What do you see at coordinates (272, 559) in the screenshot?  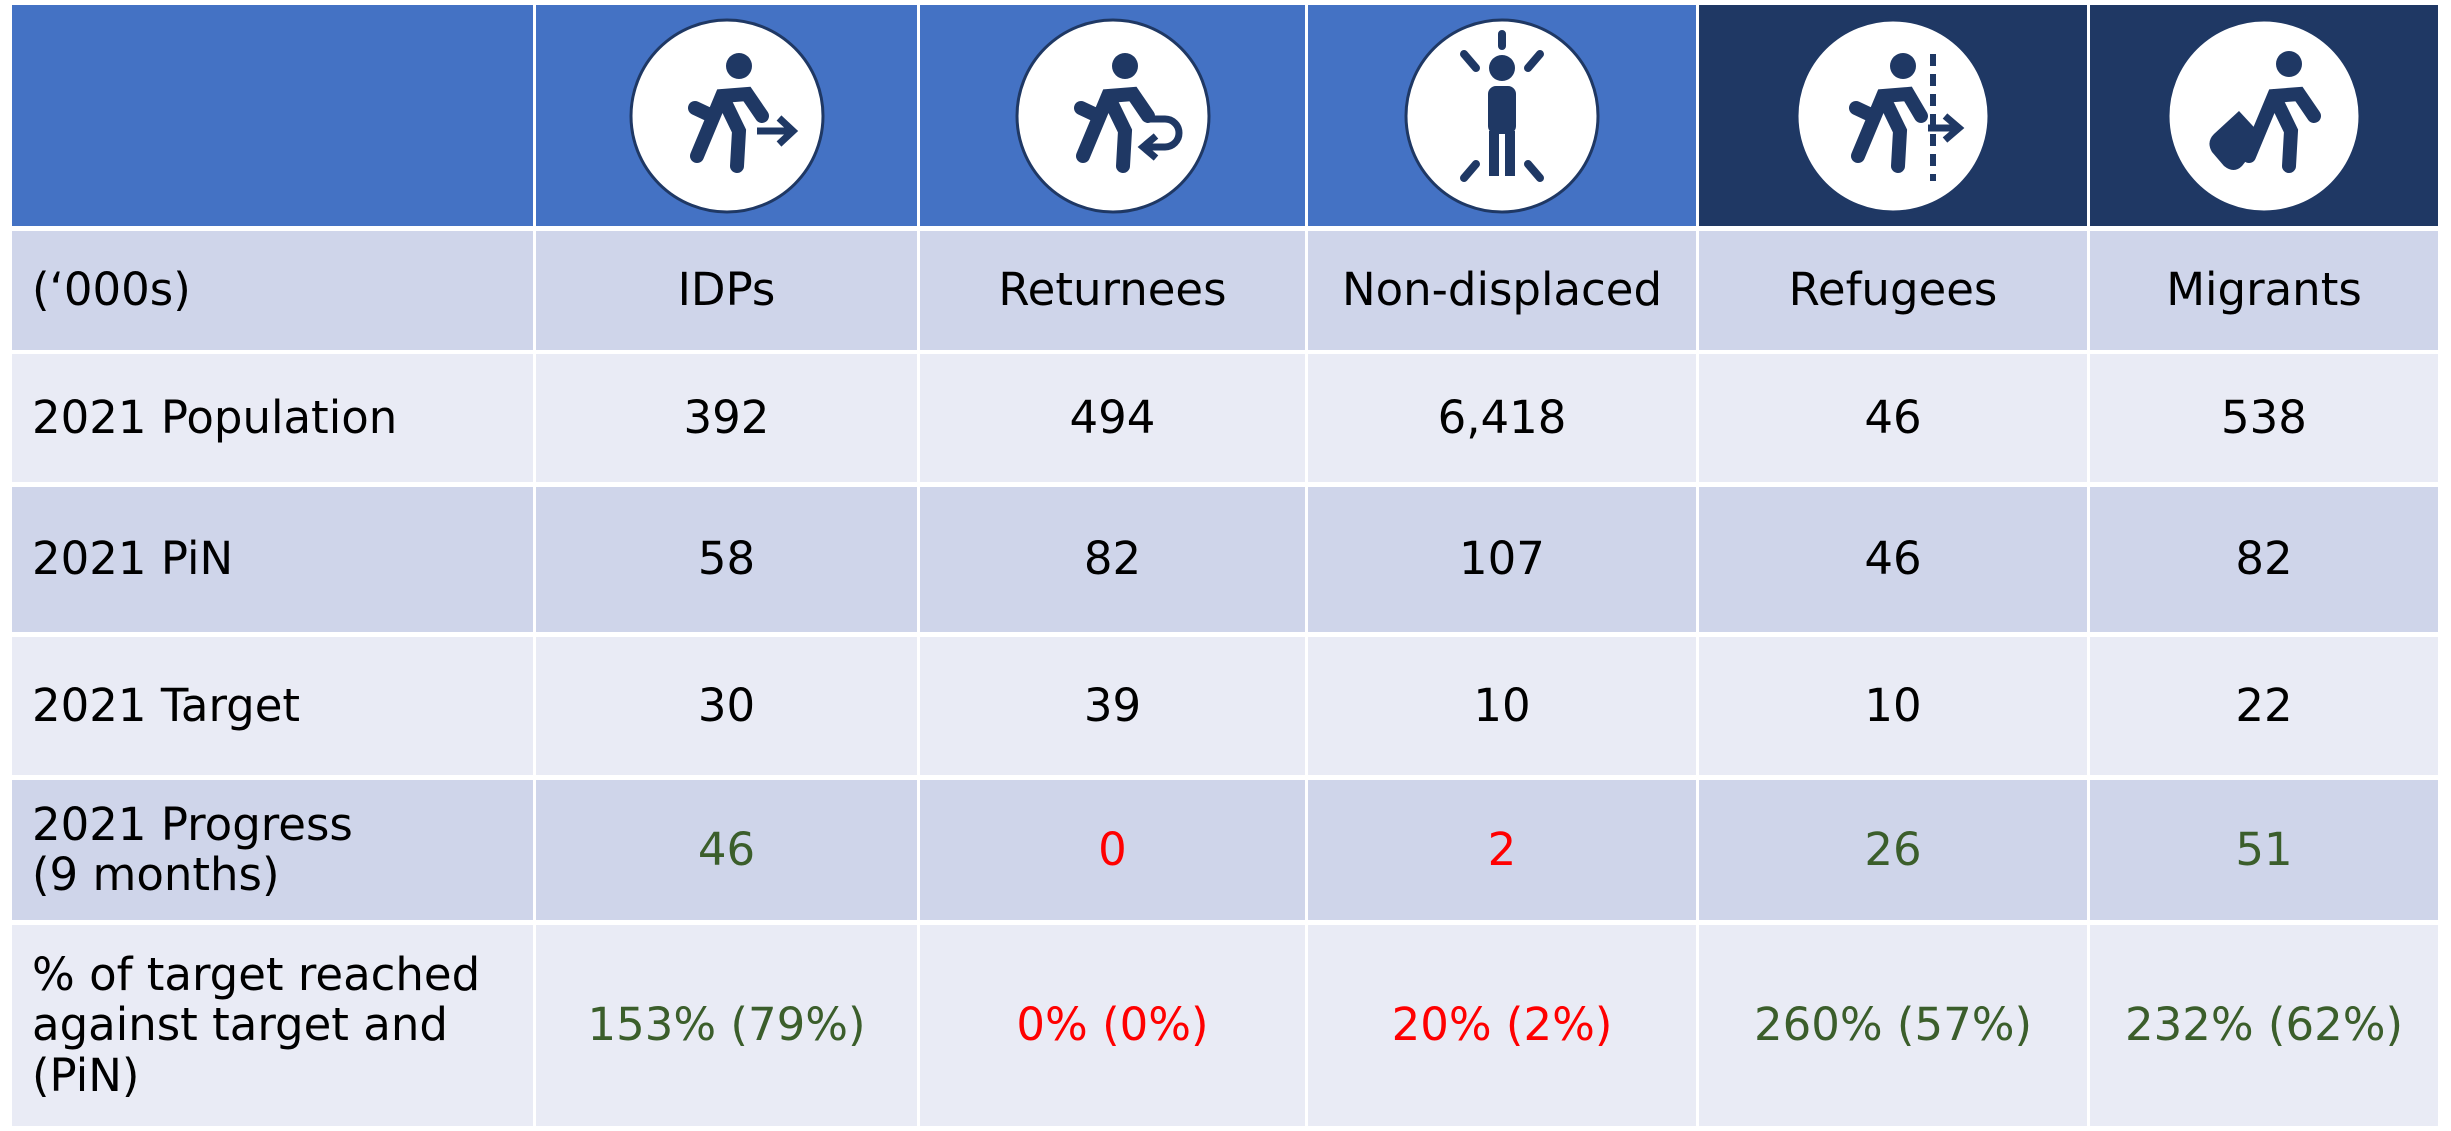 I see `table-cell: 2021 PiN` at bounding box center [272, 559].